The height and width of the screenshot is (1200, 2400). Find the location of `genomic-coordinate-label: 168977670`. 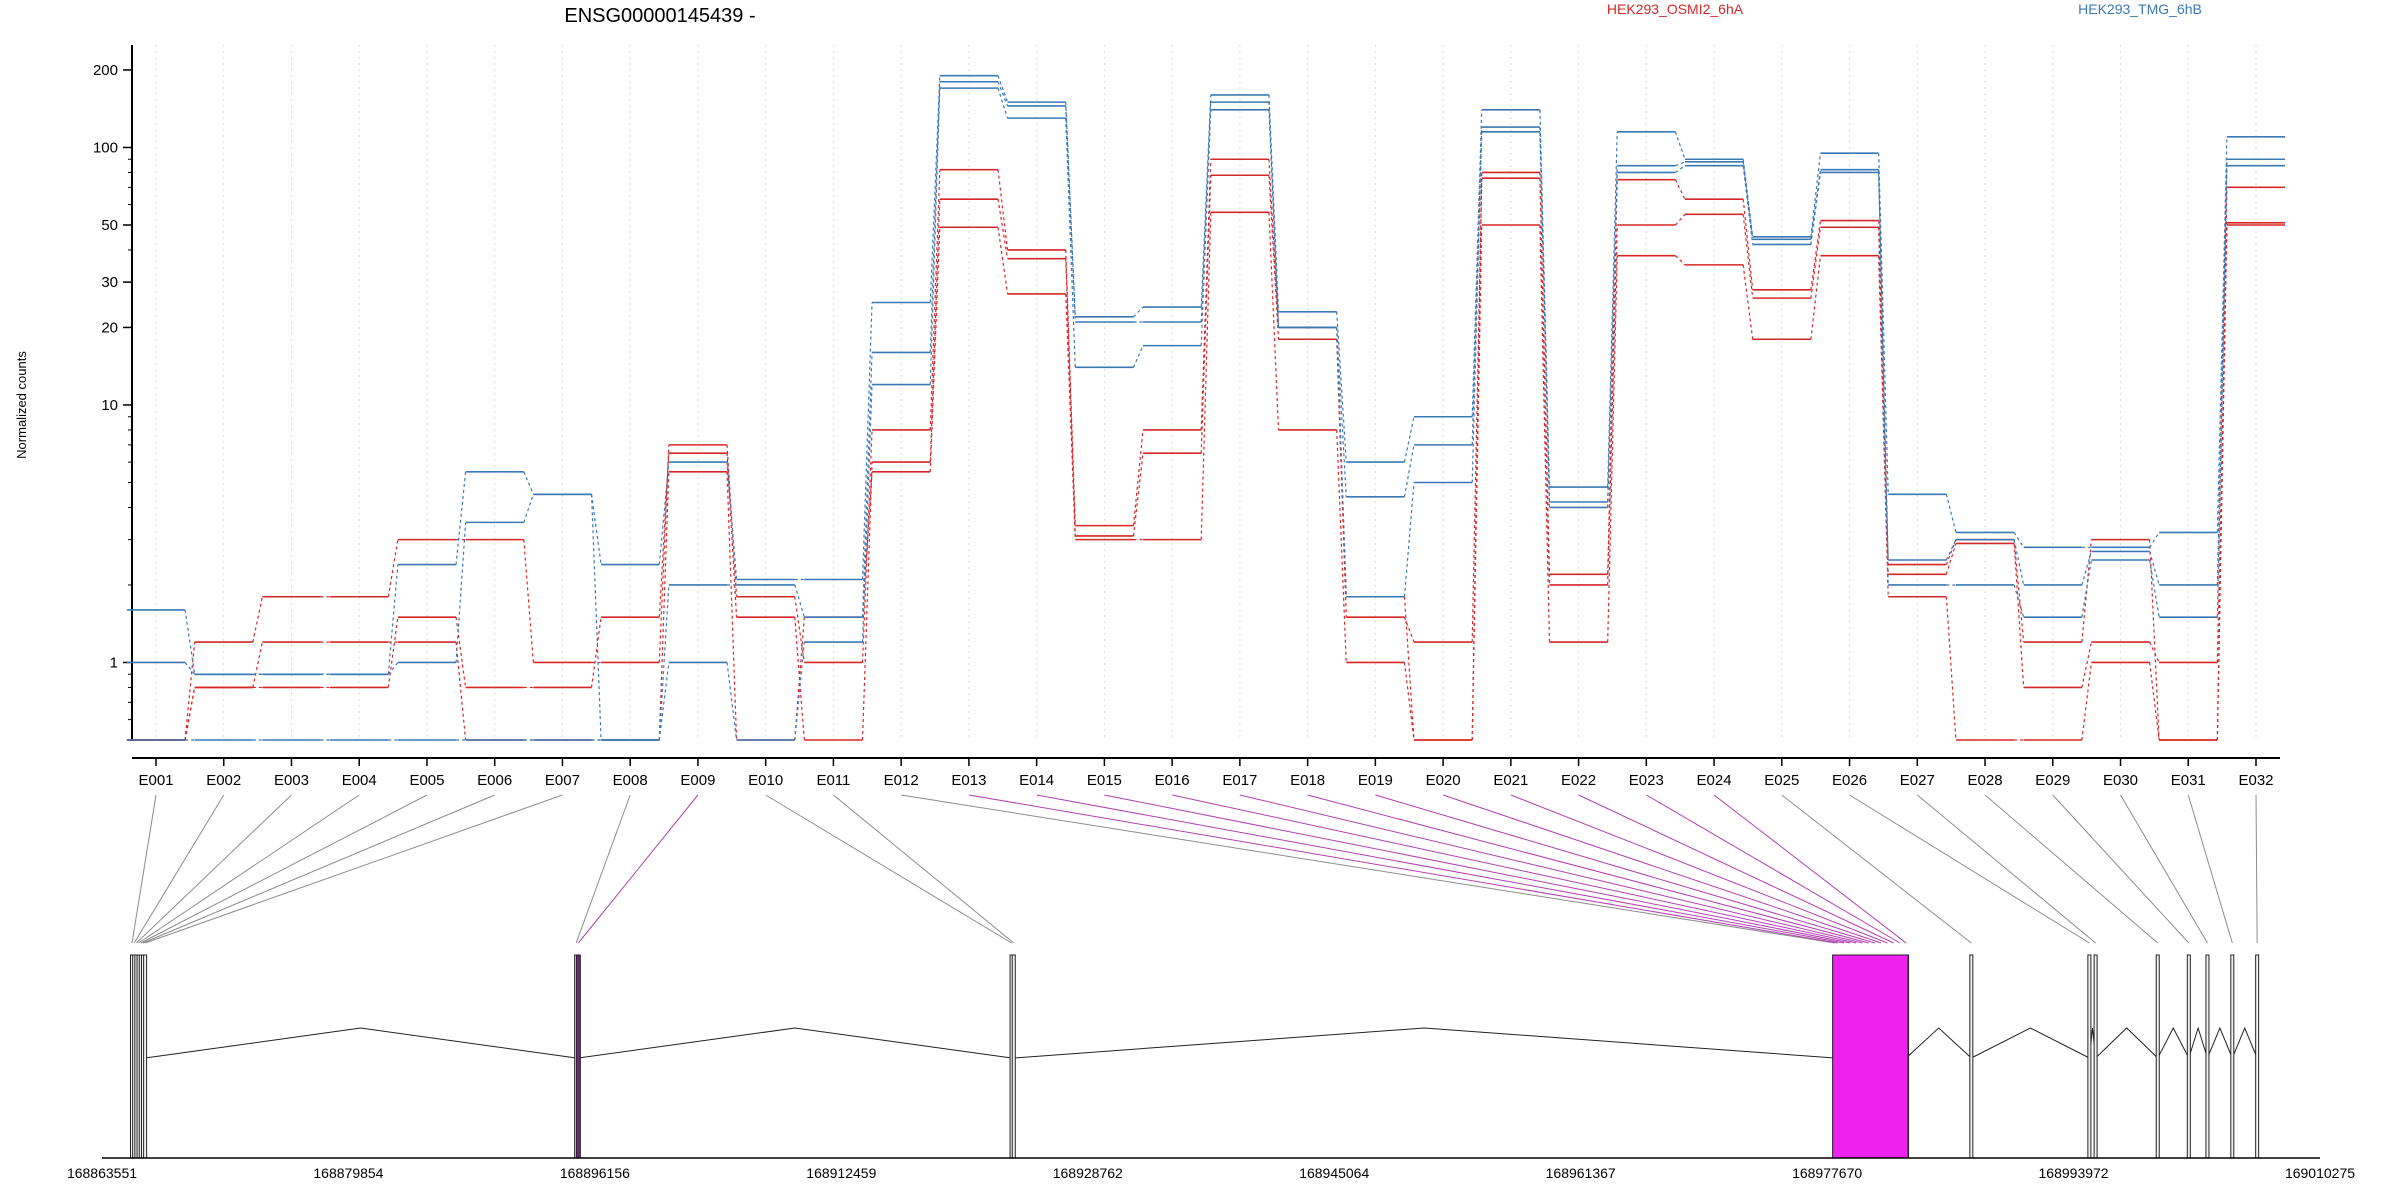

genomic-coordinate-label: 168977670 is located at coordinates (1827, 1173).